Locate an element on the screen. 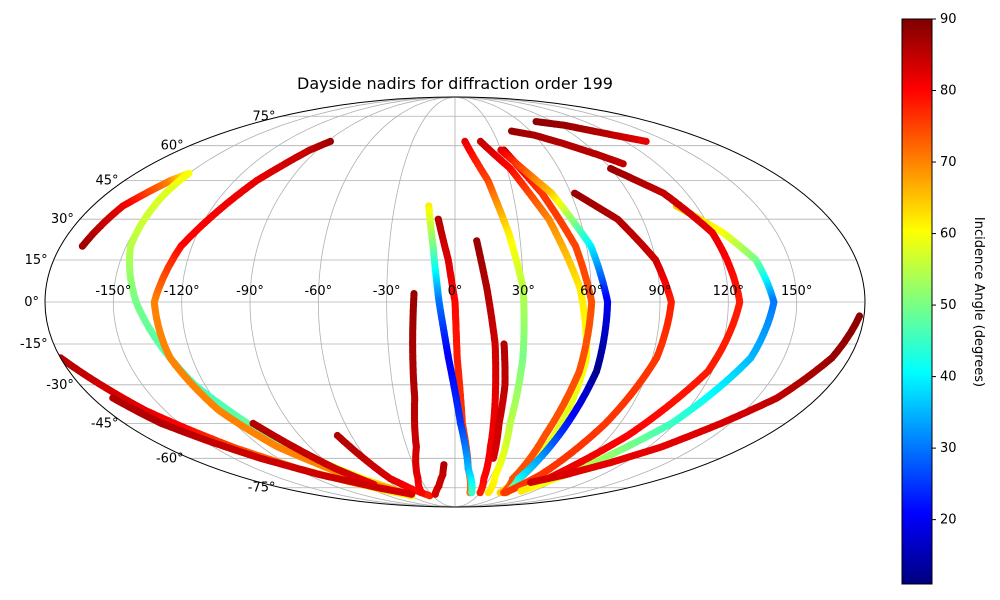  longitude-tick-label: 0° is located at coordinates (455, 291).